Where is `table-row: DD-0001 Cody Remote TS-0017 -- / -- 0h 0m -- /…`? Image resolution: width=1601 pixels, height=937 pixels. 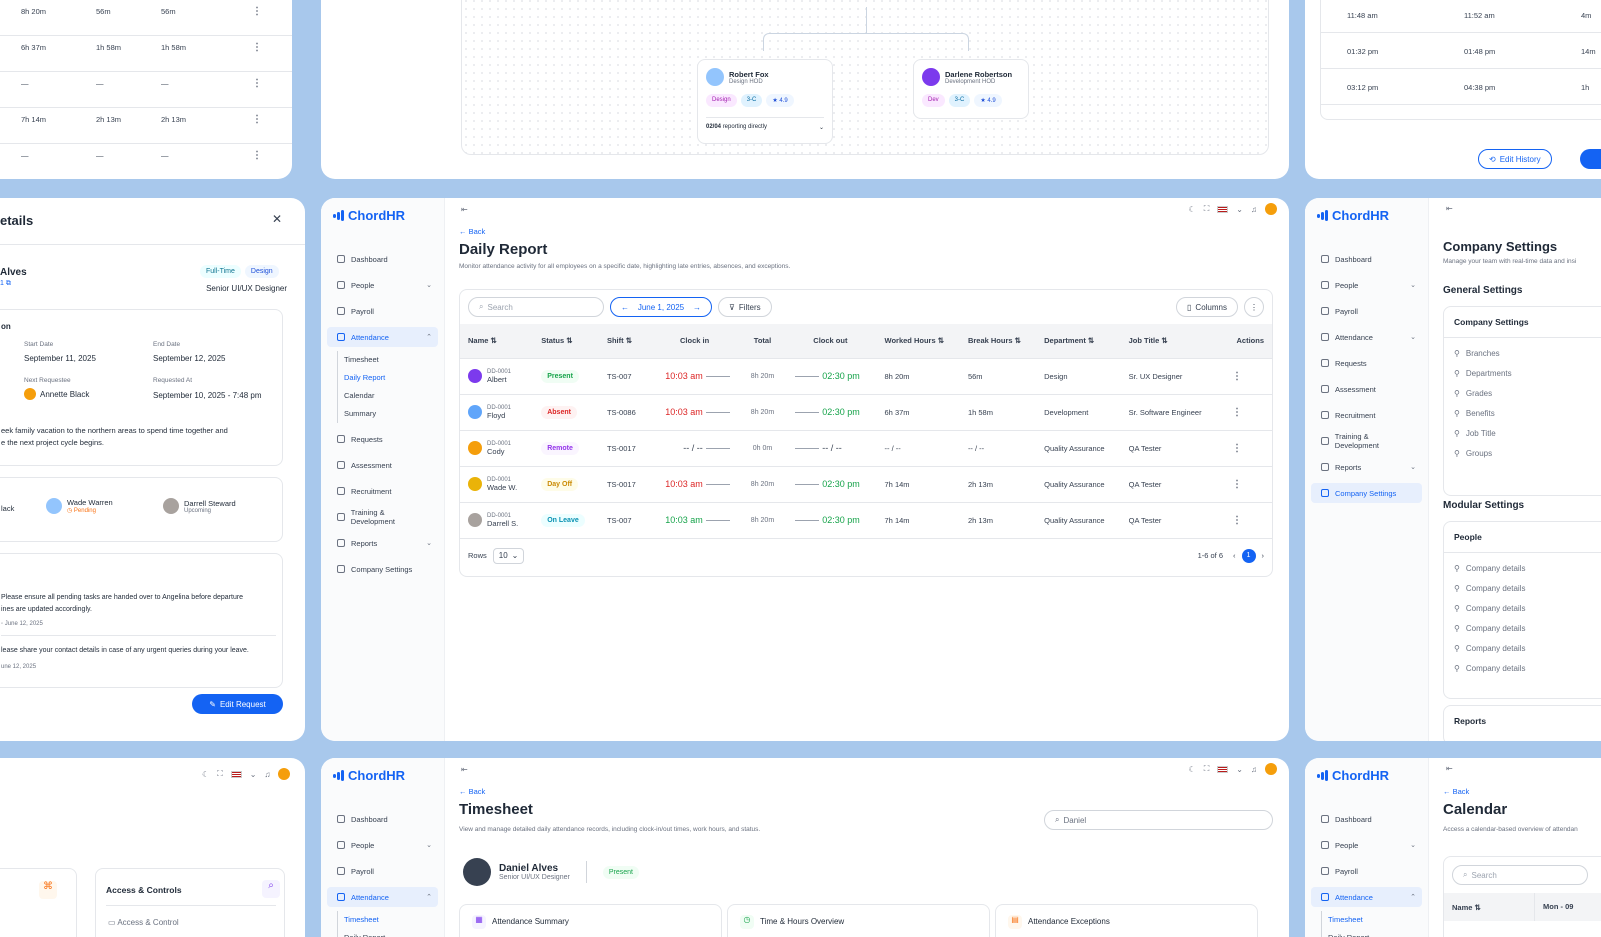 table-row: DD-0001 Cody Remote TS-0017 -- / -- 0h 0m -- /… is located at coordinates (866, 447).